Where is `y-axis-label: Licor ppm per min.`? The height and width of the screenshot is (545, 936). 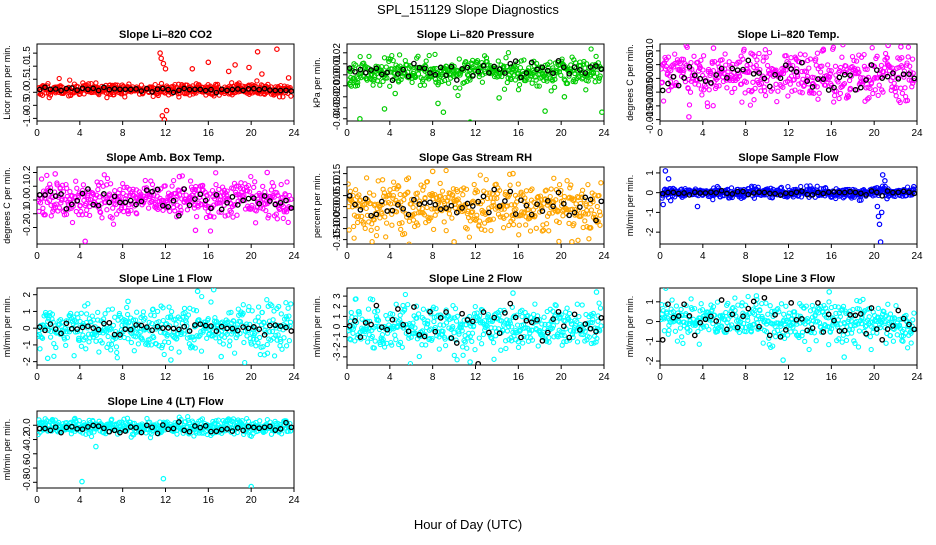 y-axis-label: Licor ppm per min. is located at coordinates (7, 82).